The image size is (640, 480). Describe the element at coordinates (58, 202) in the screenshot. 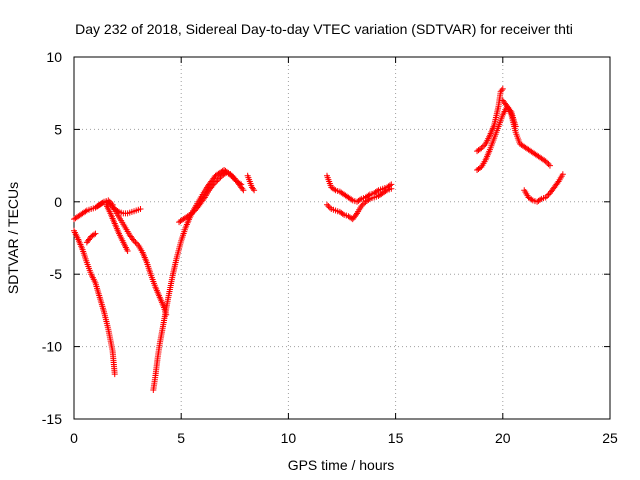

I see `y-tick-label: 0` at that location.